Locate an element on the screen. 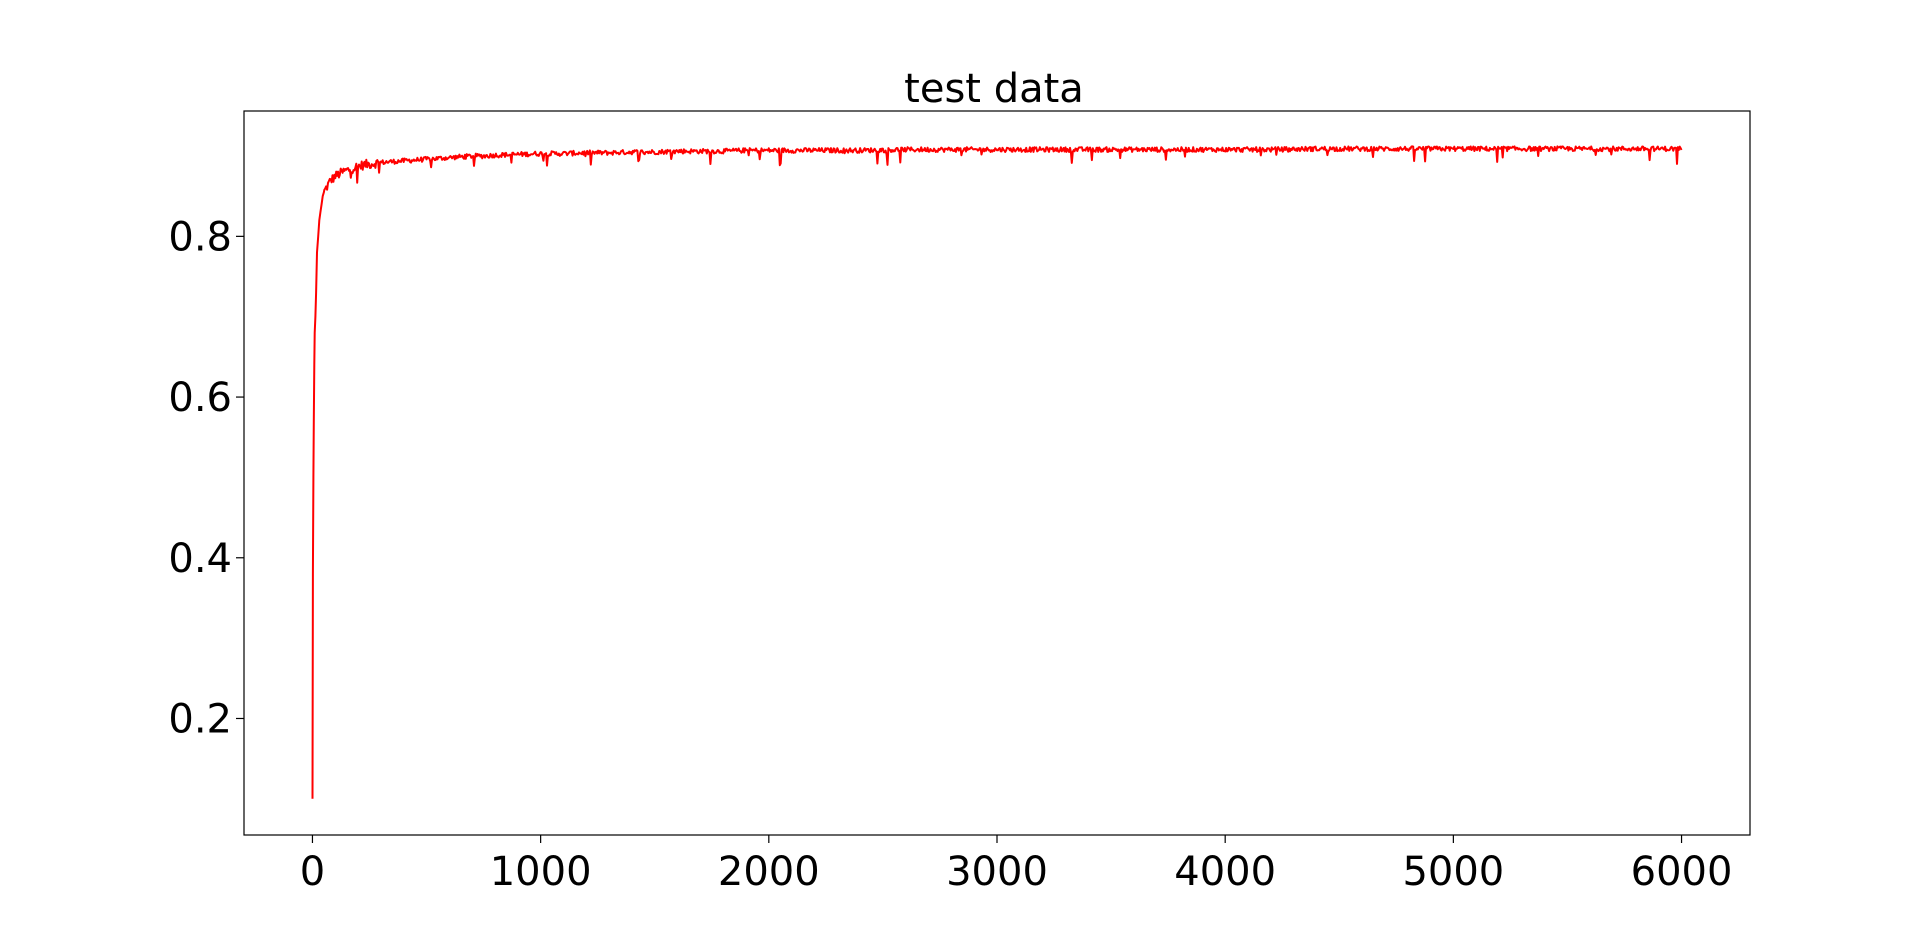 This screenshot has width=1920, height=931. x-tick-label: 6000 is located at coordinates (1682, 872).